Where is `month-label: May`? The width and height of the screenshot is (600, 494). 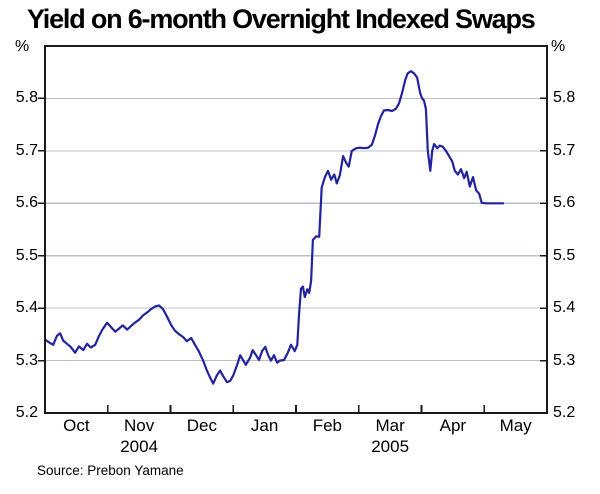
month-label: May is located at coordinates (515, 425).